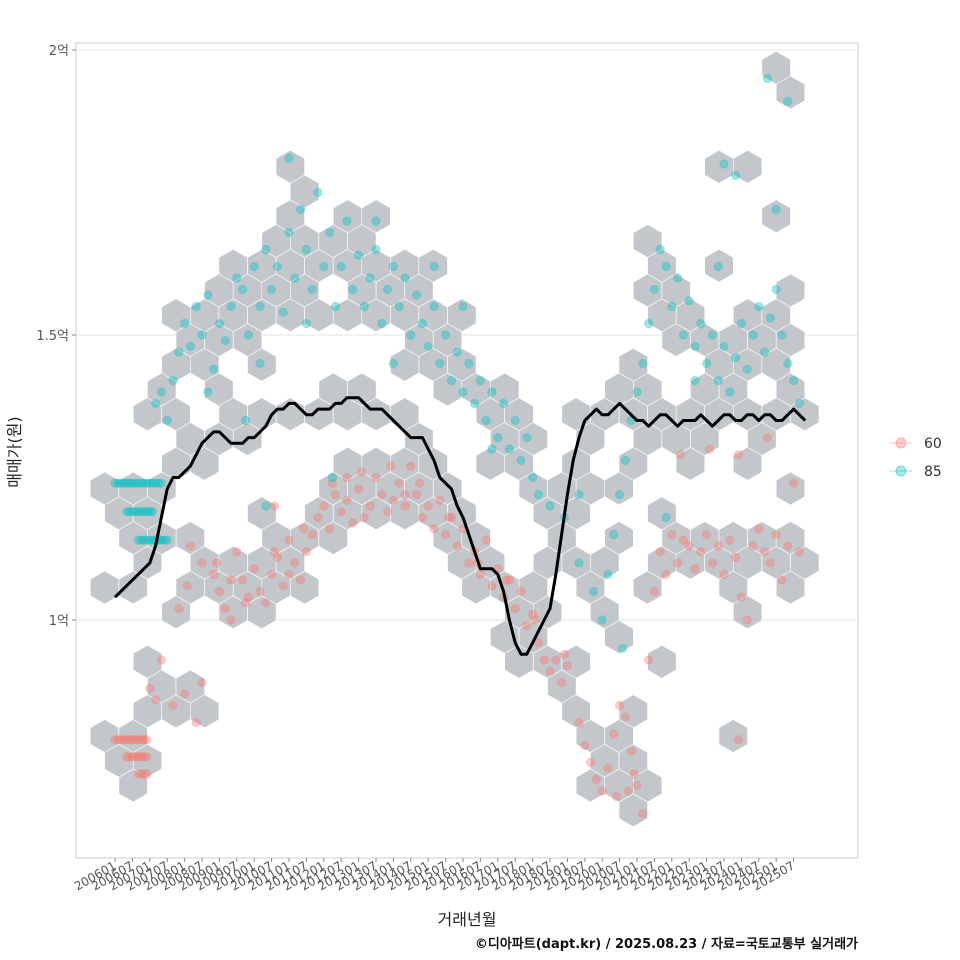  Describe the element at coordinates (916, 472) in the screenshot. I see `legend-item-85: 85` at that location.